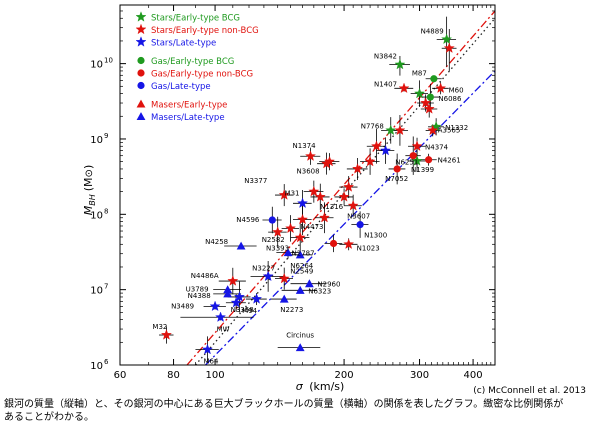  Describe the element at coordinates (449, 161) in the screenshot. I see `point-label: N4261` at that location.